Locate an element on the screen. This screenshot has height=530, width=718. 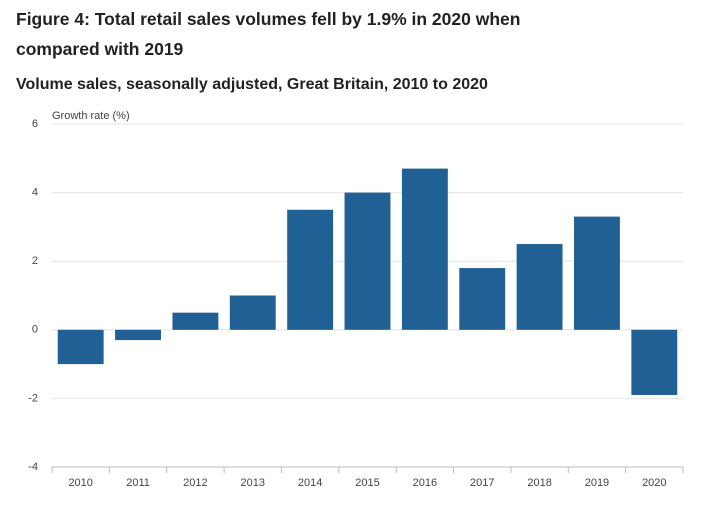
x-tick-label: 2020 is located at coordinates (654, 483).